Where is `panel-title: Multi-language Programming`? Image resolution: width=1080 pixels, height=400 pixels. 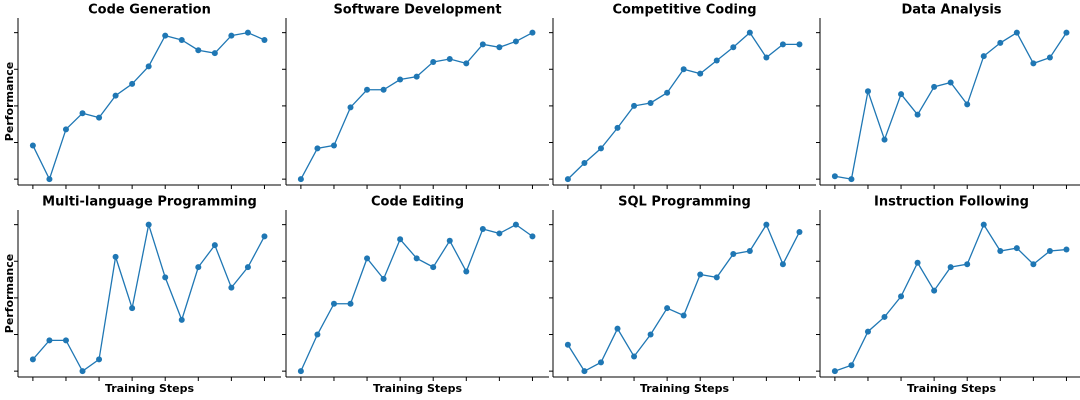 panel-title: Multi-language Programming is located at coordinates (149, 202).